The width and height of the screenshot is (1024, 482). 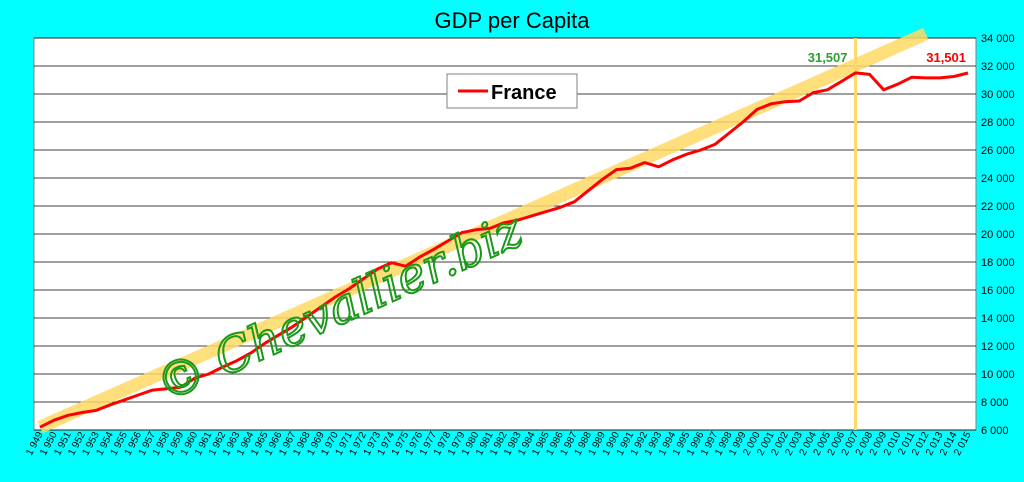 I want to click on y-tick-label: 30 000, so click(x=998, y=95).